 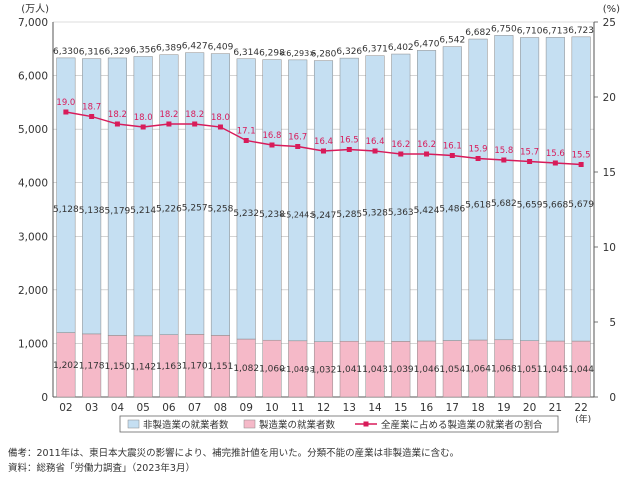 What do you see at coordinates (33, 237) in the screenshot?
I see `y-left-tick-label: 3,000` at bounding box center [33, 237].